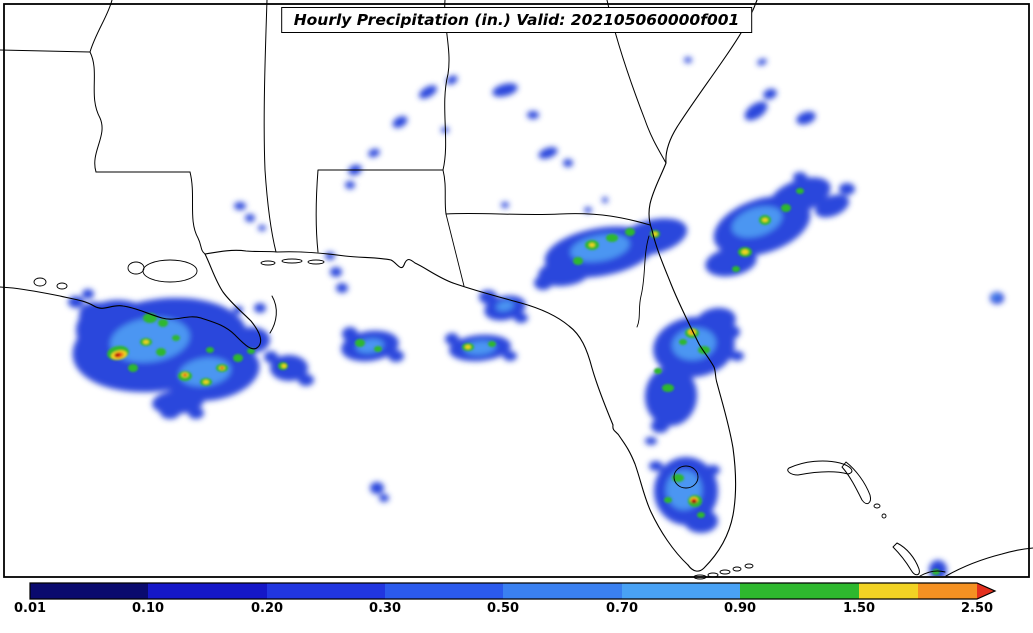 The height and width of the screenshot is (633, 1033). I want to click on colorbar-tick-label: 2.50, so click(977, 608).